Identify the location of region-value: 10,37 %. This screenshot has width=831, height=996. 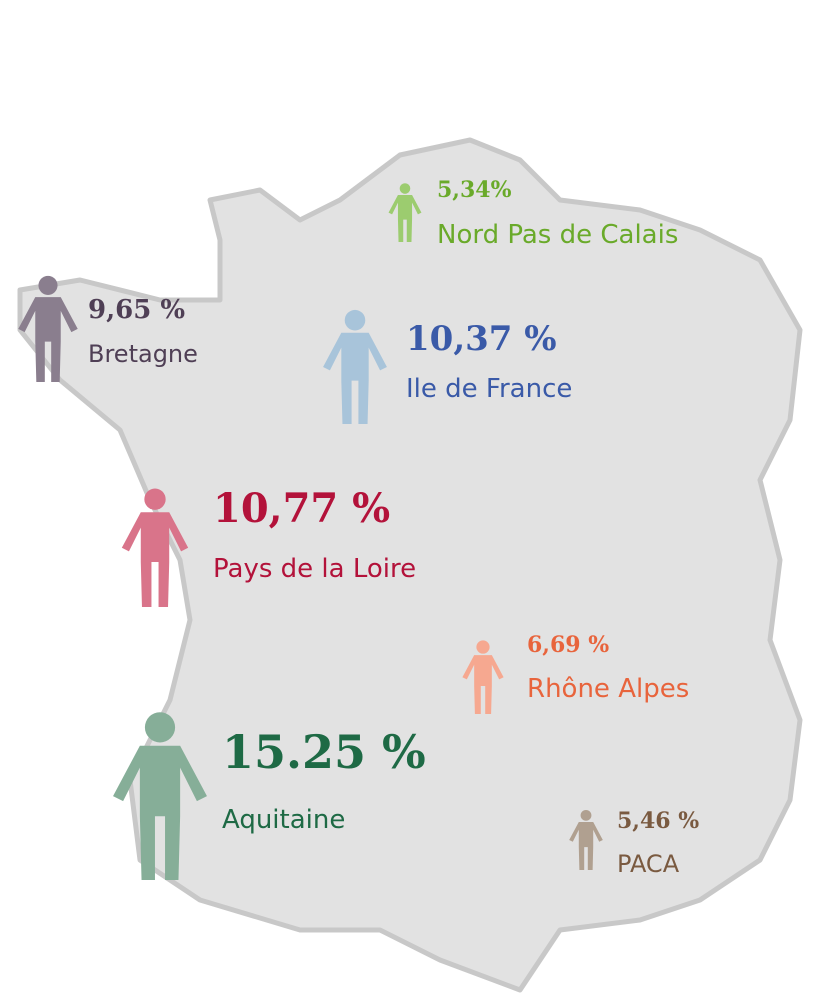
(481, 339).